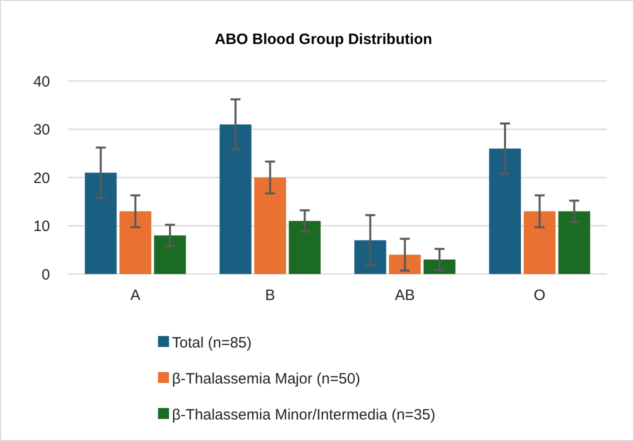 The width and height of the screenshot is (634, 441). What do you see at coordinates (41, 226) in the screenshot?
I see `y-tick-label: 10` at bounding box center [41, 226].